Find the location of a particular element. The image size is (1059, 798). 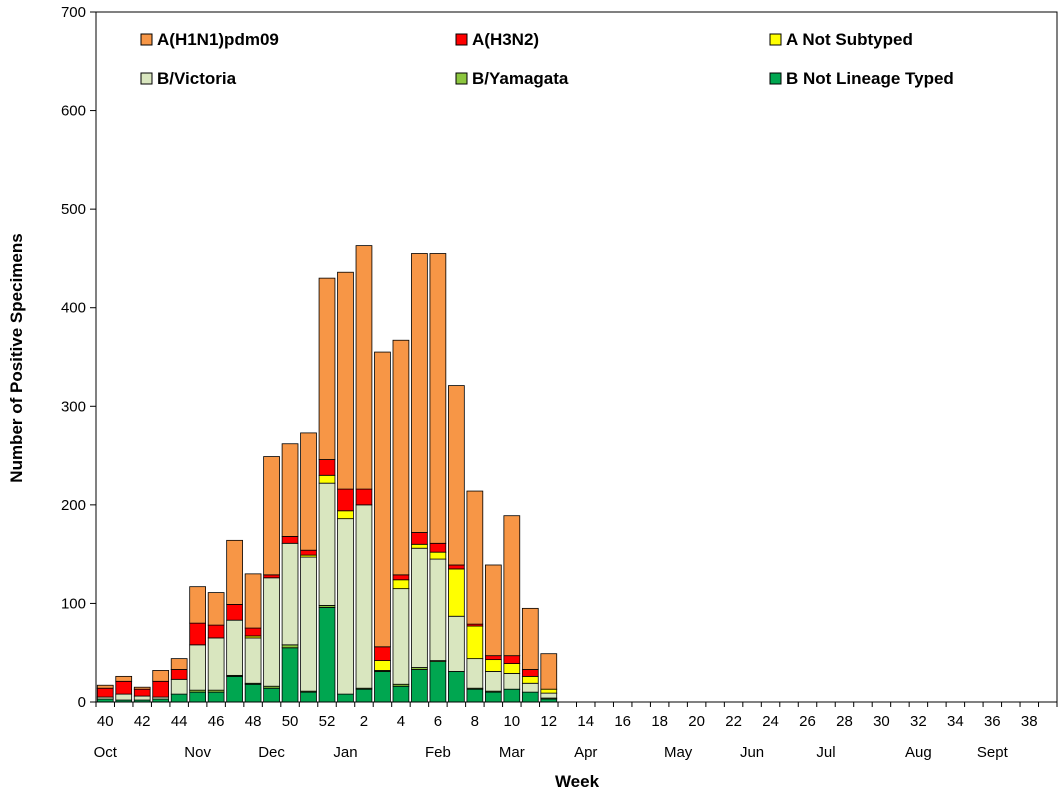

month-label: Jan is located at coordinates (345, 752).